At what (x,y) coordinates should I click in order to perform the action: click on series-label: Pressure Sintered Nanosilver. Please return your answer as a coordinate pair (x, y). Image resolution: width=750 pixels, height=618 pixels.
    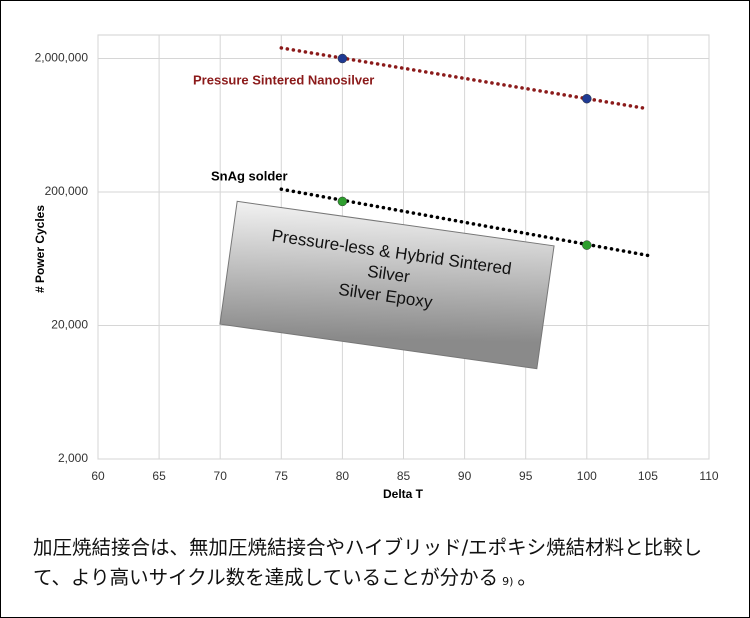
    Looking at the image, I should click on (283, 79).